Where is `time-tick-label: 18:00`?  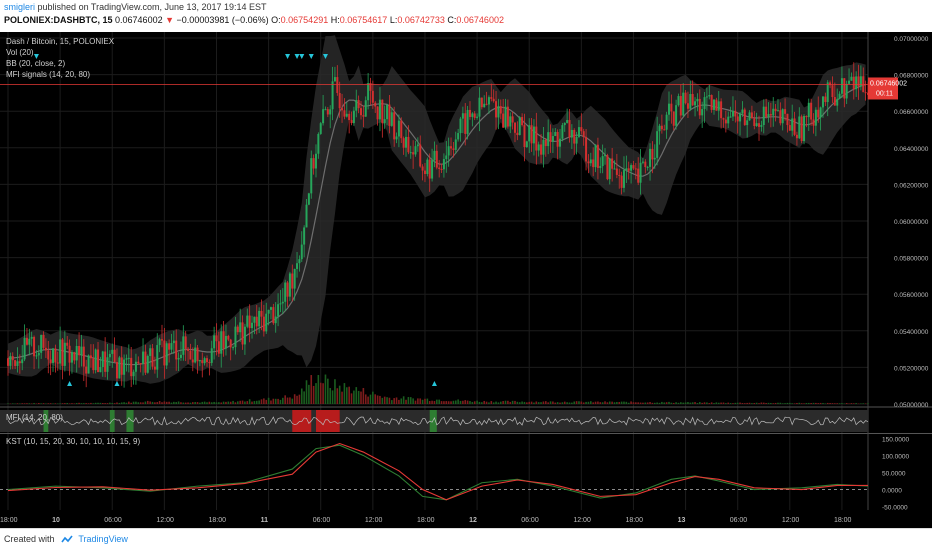 time-tick-label: 18:00 is located at coordinates (843, 520).